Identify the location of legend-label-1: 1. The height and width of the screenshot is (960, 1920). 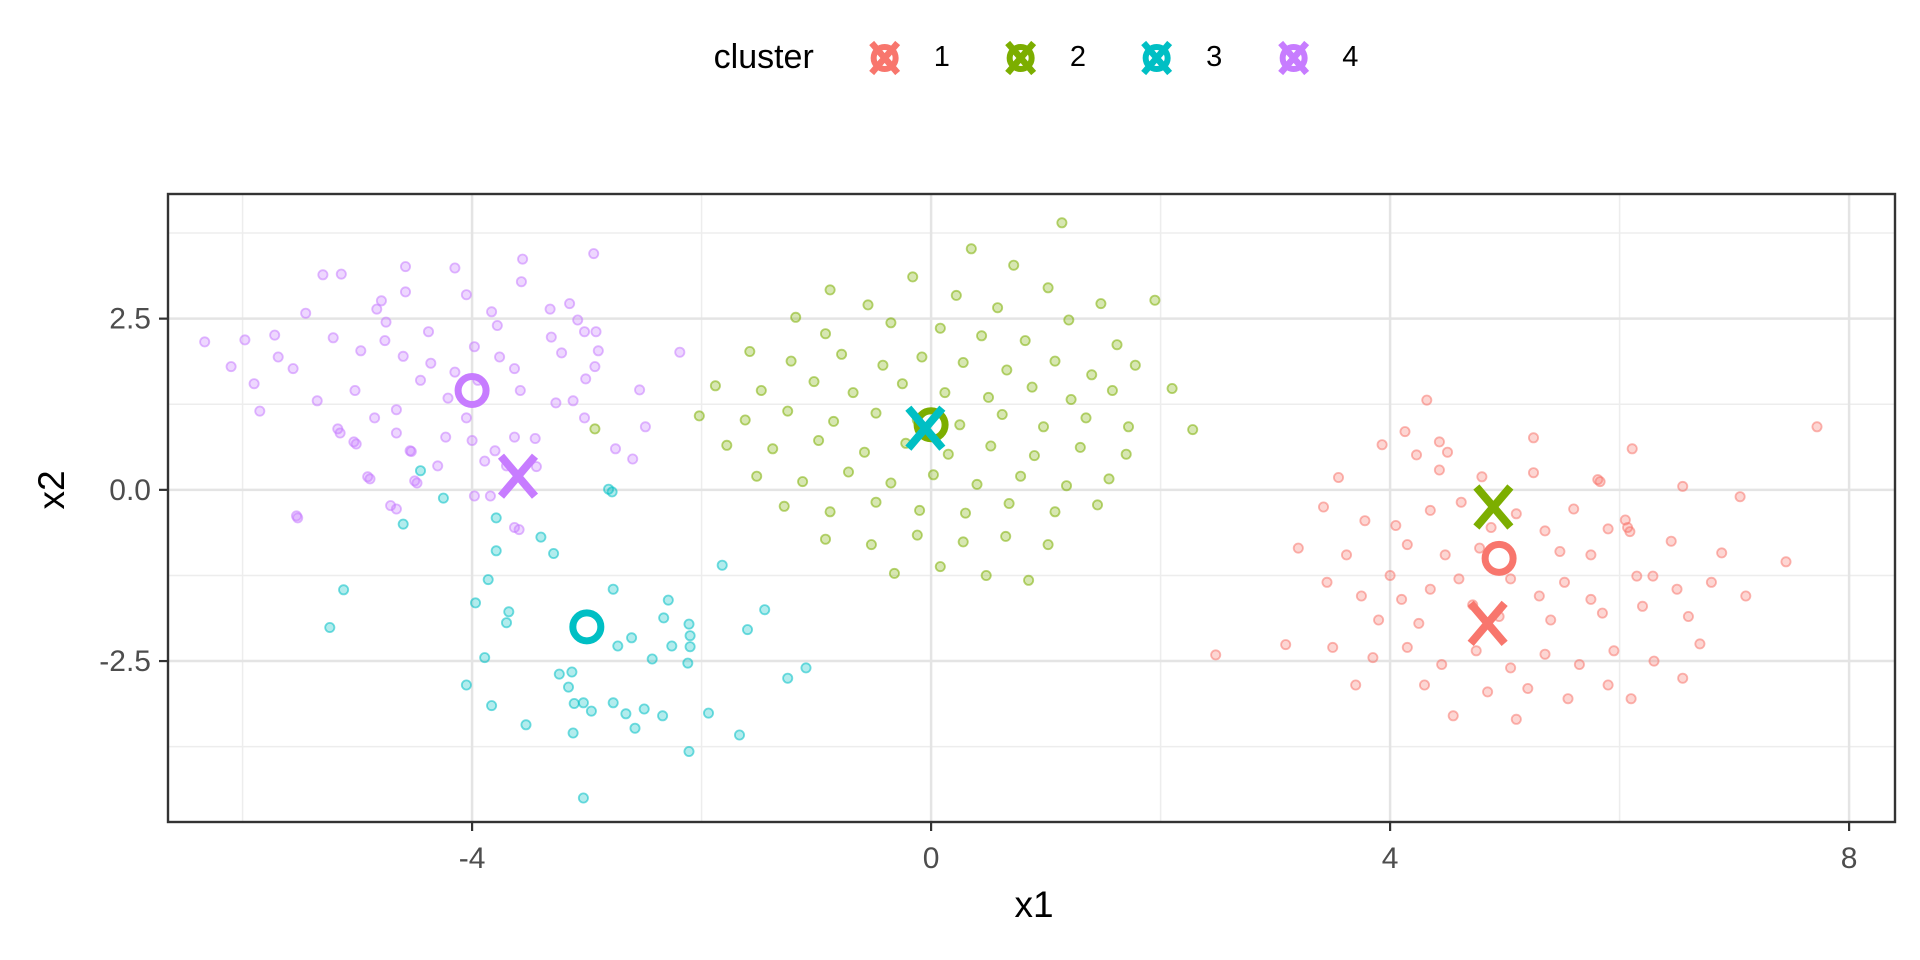
(941, 57).